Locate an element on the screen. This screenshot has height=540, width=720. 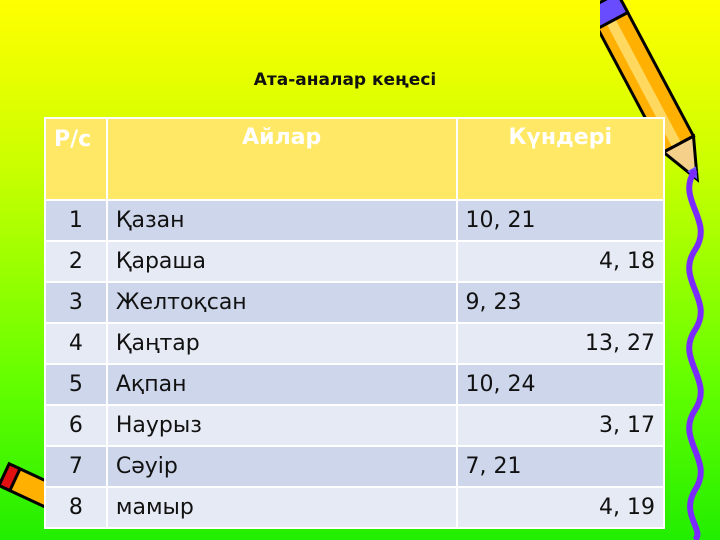
table-row: 7 Сәуір 7, 21 is located at coordinates (355, 466).